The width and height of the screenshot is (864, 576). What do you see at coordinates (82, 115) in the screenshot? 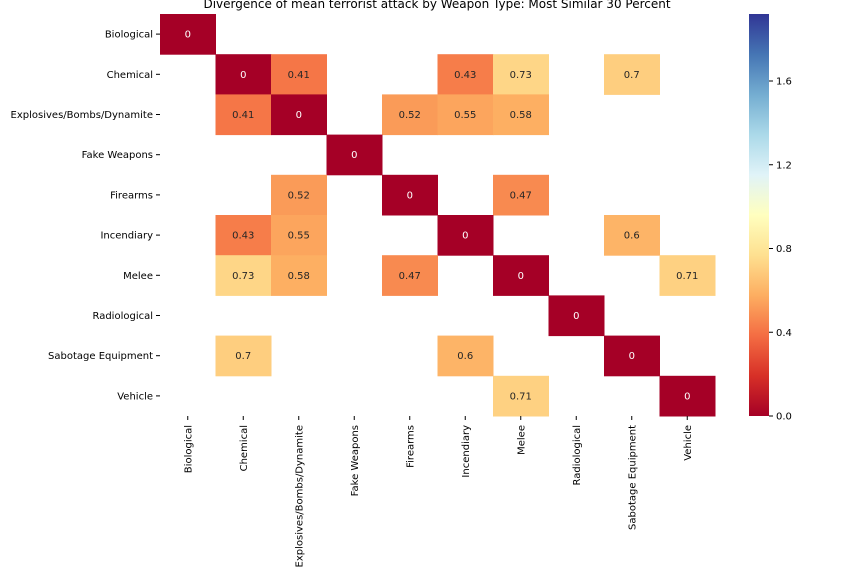
I see `row-tick-label: Explosives/Bombs/Dynamite` at bounding box center [82, 115].